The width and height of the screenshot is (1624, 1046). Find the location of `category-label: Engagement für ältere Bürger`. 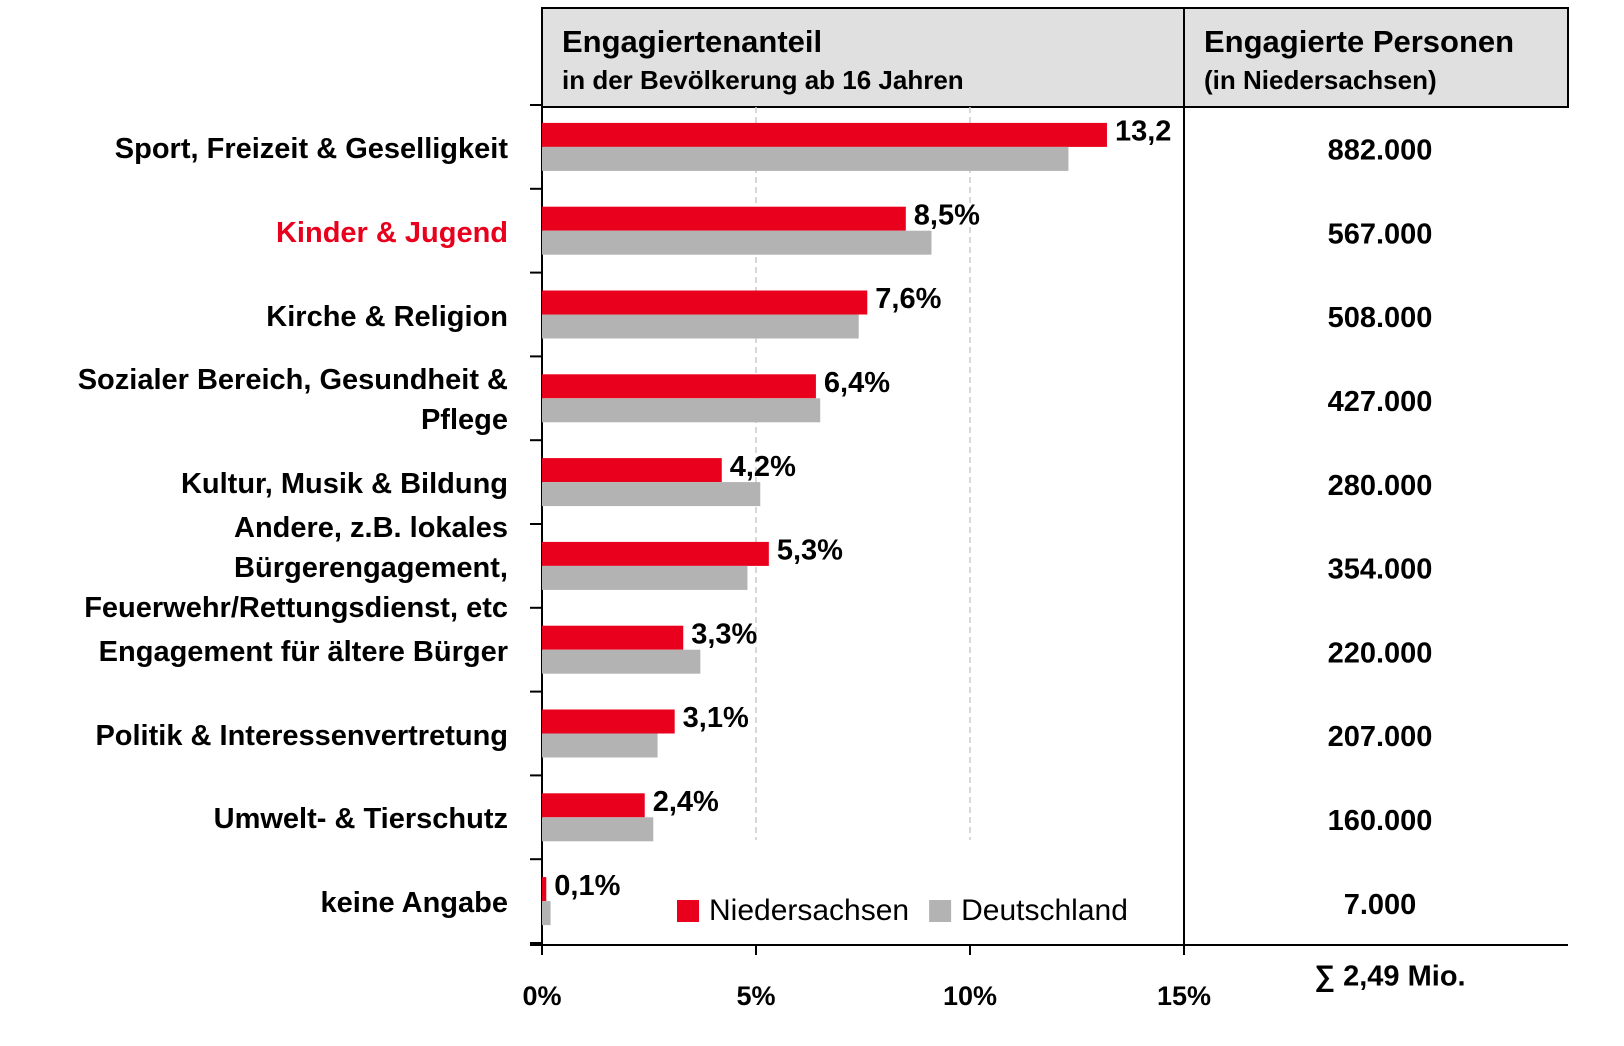

category-label: Engagement für ältere Bürger is located at coordinates (303, 651).